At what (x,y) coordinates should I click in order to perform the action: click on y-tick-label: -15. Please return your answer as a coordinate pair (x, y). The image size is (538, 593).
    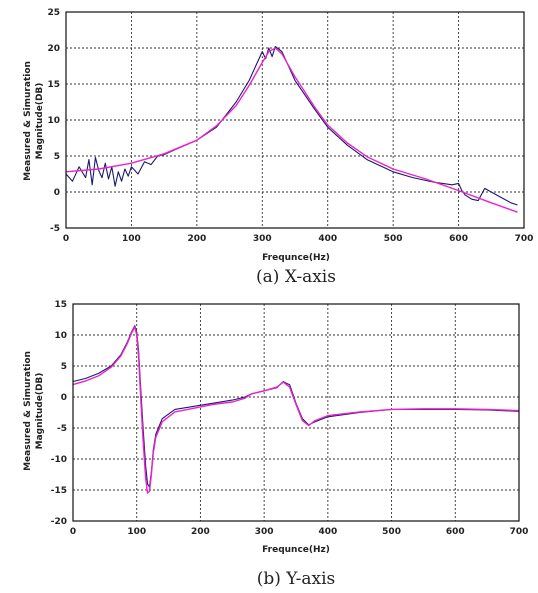
    Looking at the image, I should click on (59, 491).